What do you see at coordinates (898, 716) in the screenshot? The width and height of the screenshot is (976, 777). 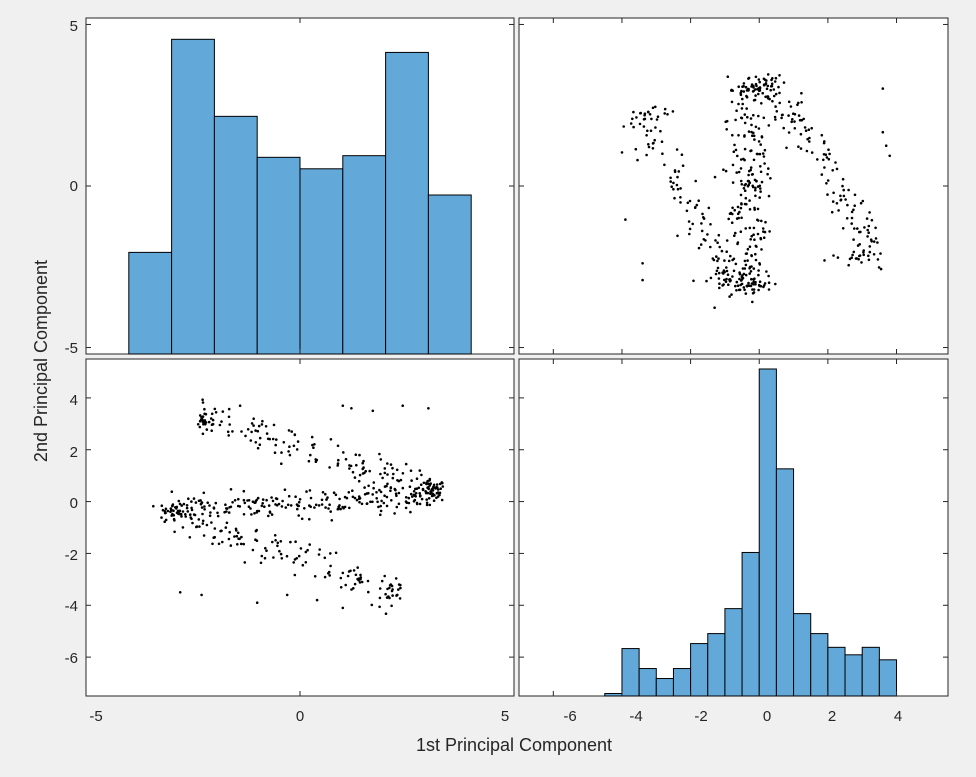 I see `br-xtick-label-4: 4` at bounding box center [898, 716].